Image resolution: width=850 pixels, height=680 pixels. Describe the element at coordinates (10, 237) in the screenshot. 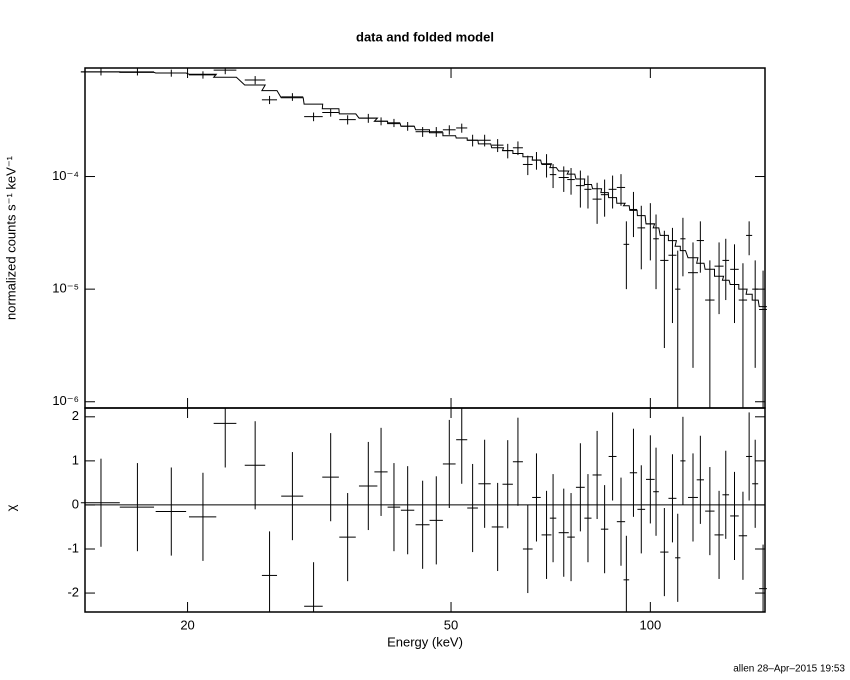

I see `y-axis-label: normalized counts s⁻¹ keV⁻¹` at that location.